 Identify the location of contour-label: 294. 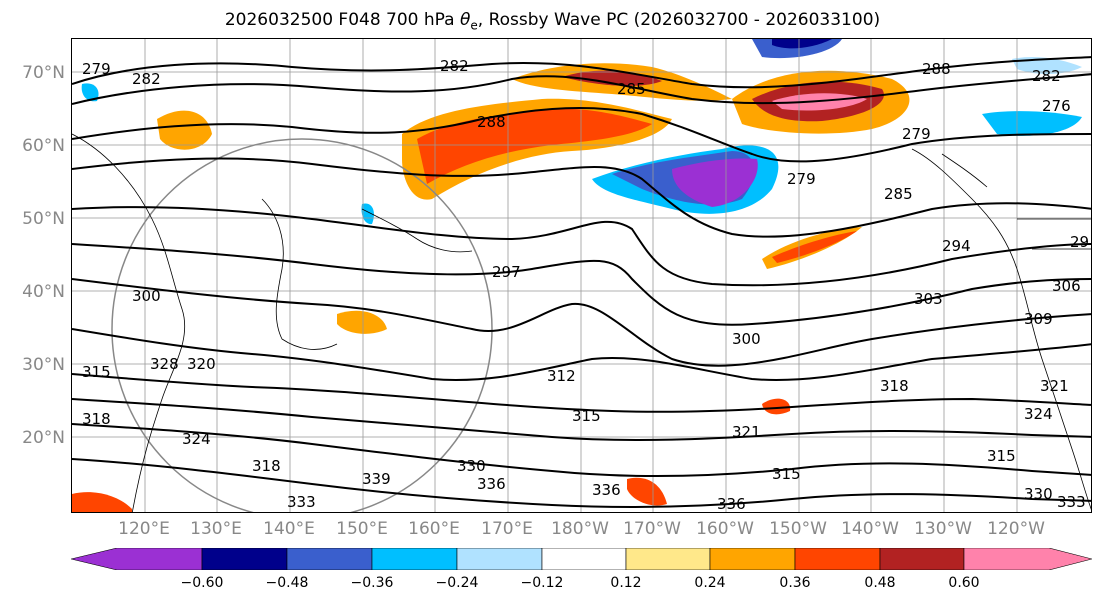
(956, 246).